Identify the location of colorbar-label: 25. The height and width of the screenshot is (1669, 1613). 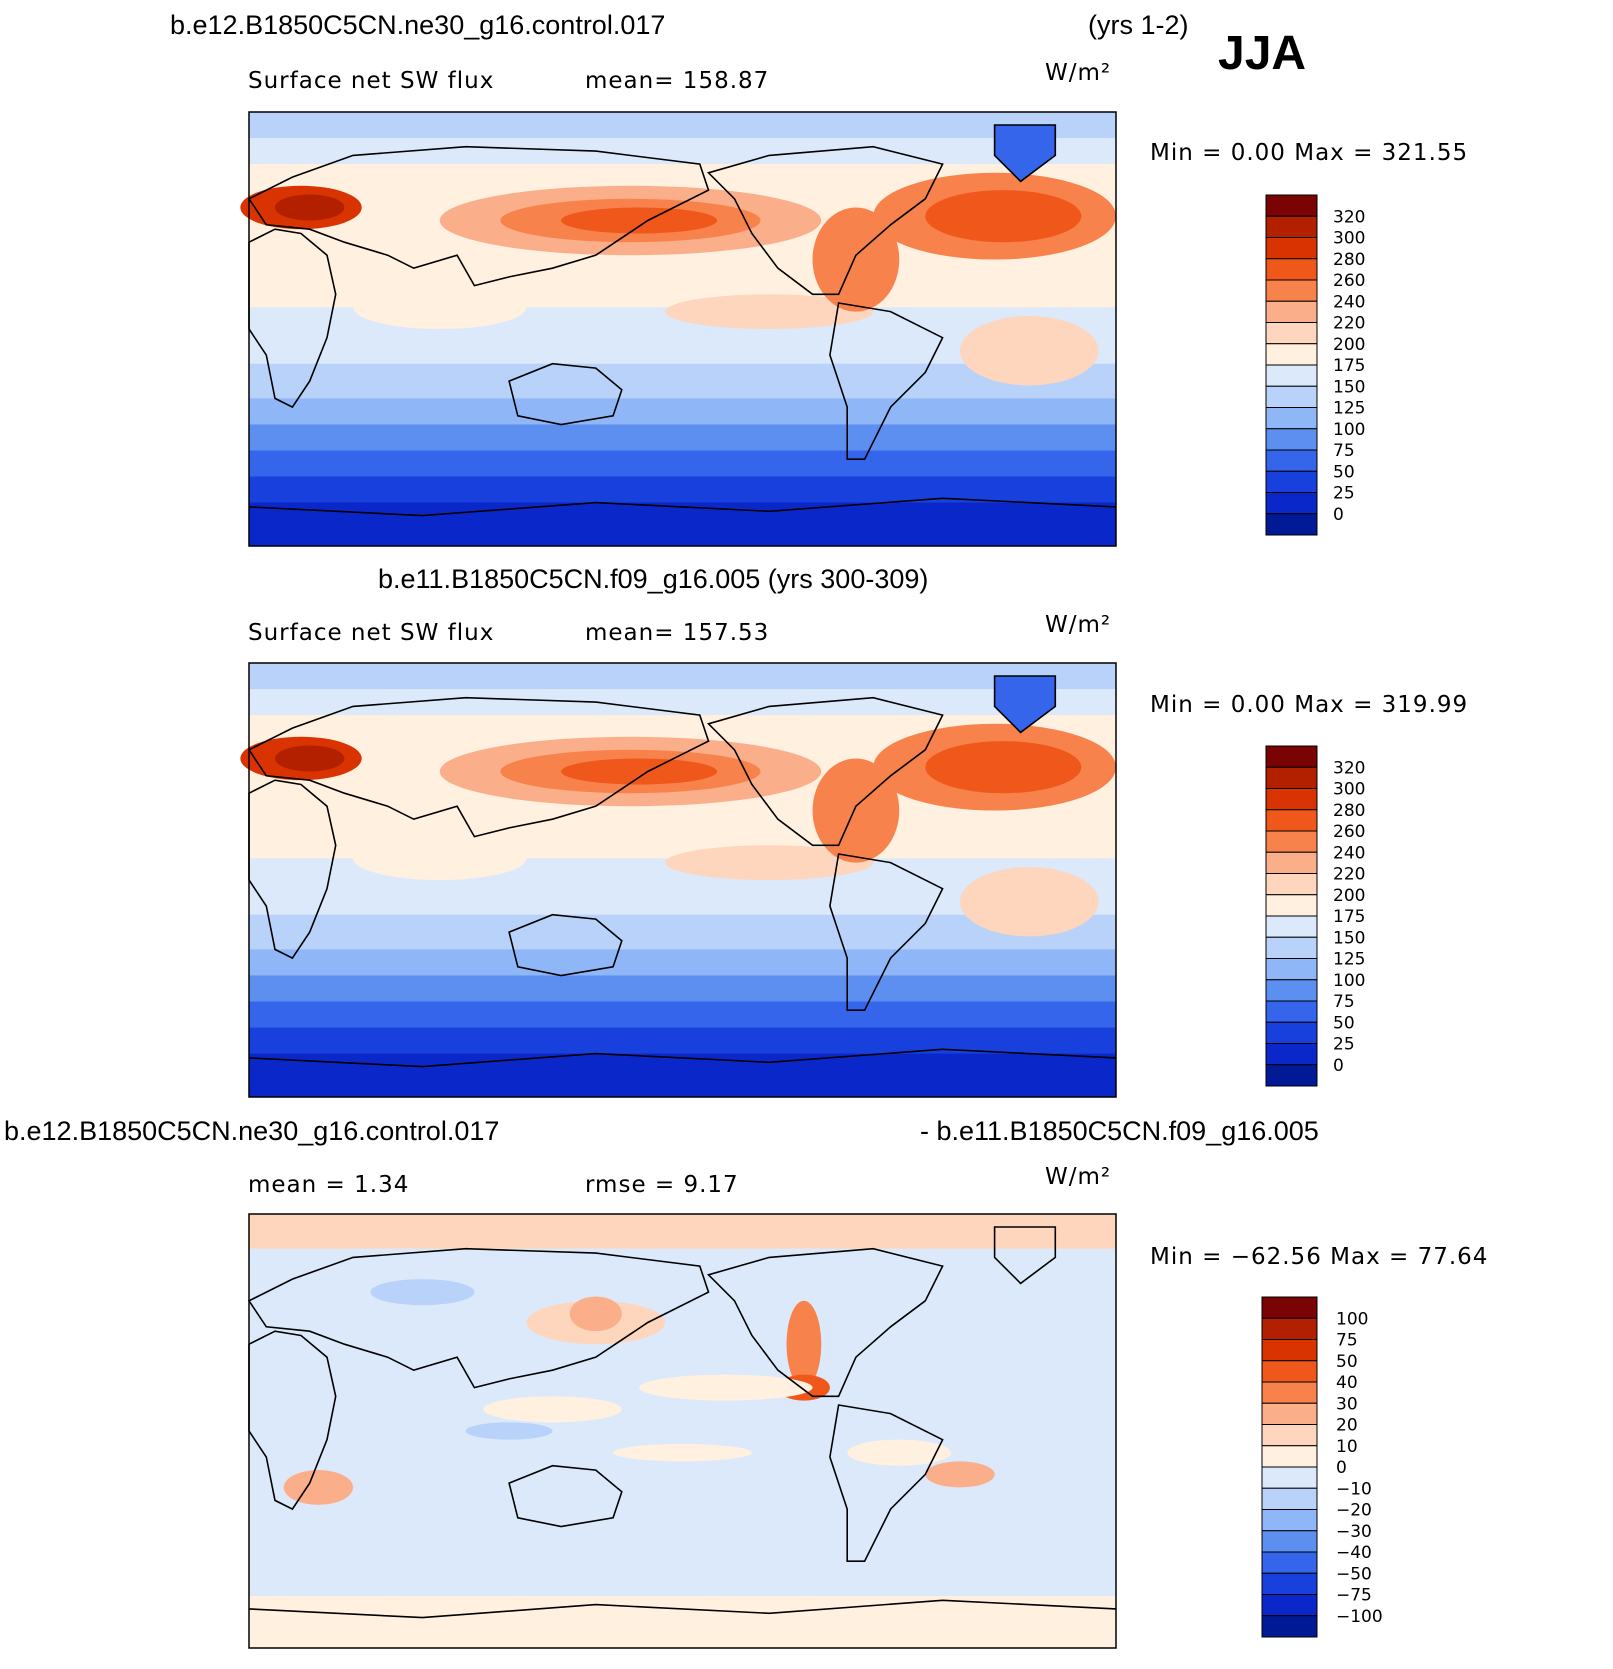
(1344, 1045).